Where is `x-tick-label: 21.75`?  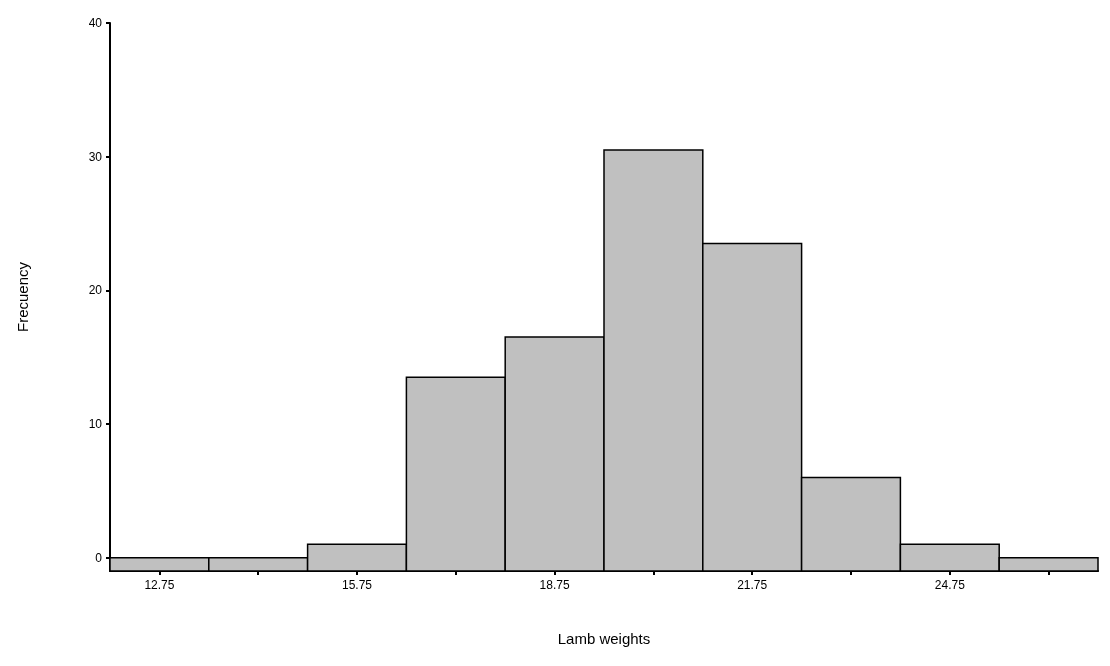
x-tick-label: 21.75 is located at coordinates (752, 585).